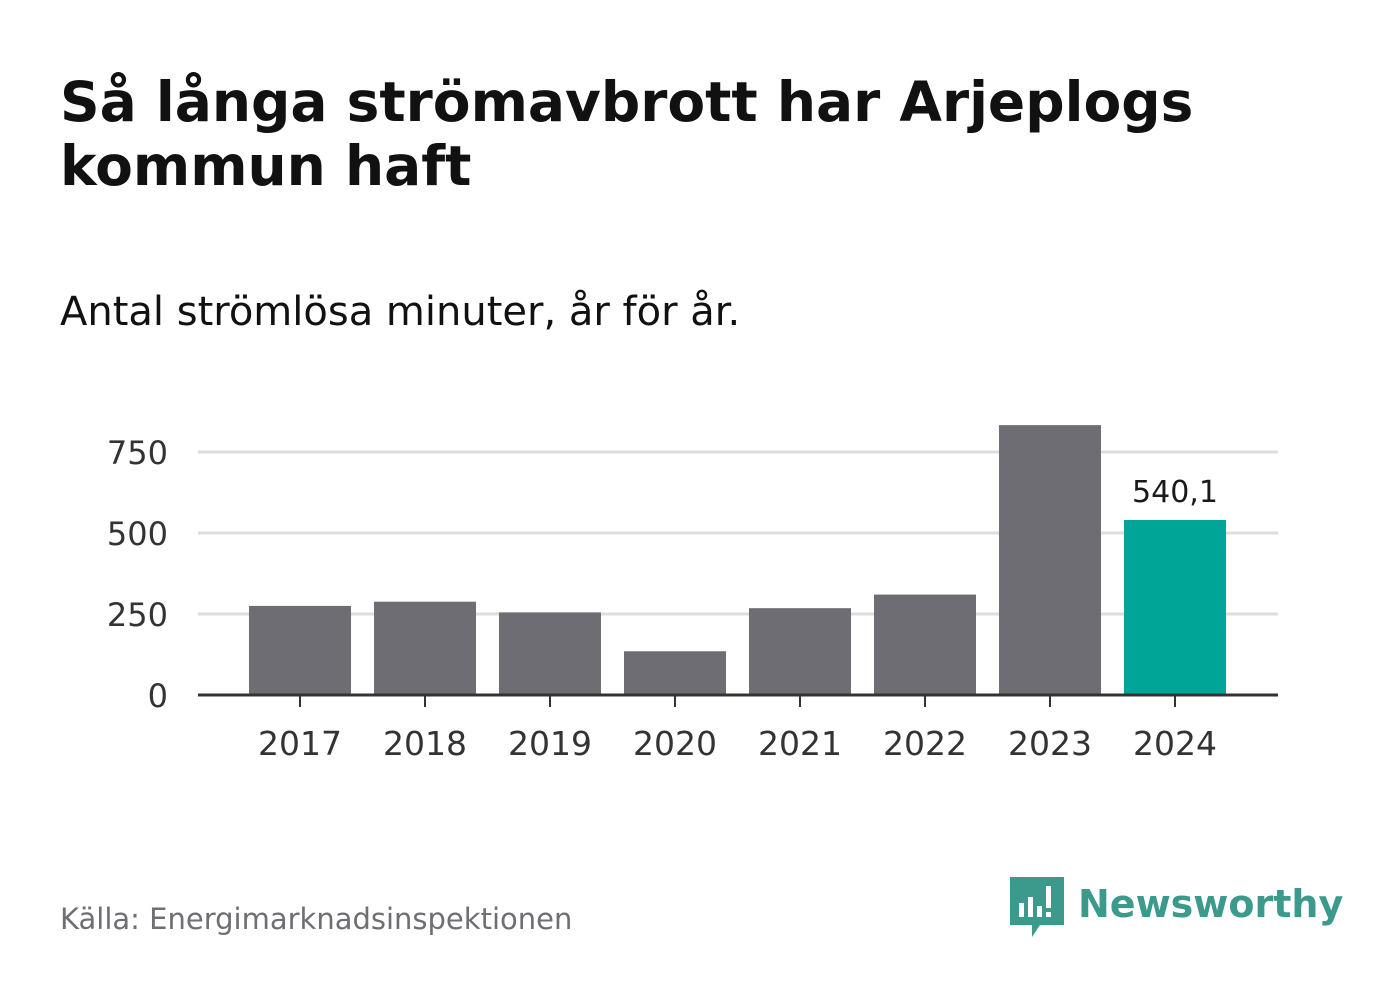 This screenshot has width=1382, height=999. I want to click on x-tick-label: 2022, so click(925, 743).